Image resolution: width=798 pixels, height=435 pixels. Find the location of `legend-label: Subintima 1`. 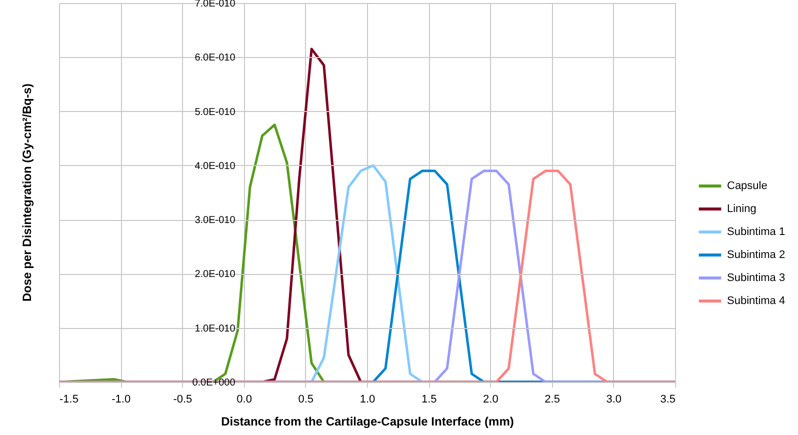

legend-label: Subintima 1 is located at coordinates (756, 232).